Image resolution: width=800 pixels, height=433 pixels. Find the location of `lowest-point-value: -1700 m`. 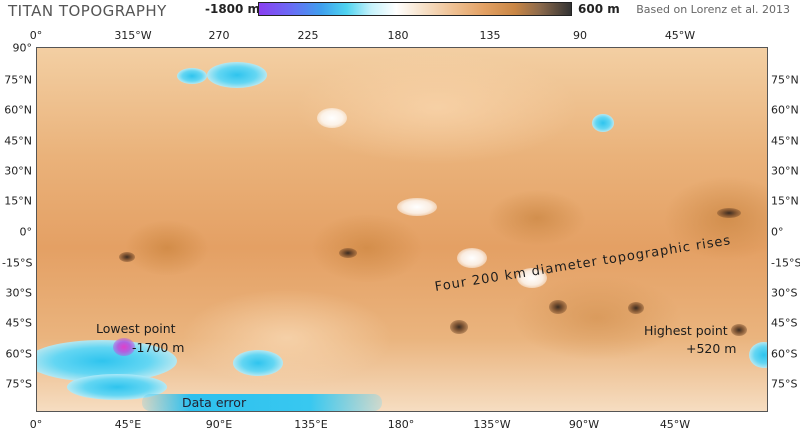

lowest-point-value: -1700 m is located at coordinates (158, 347).